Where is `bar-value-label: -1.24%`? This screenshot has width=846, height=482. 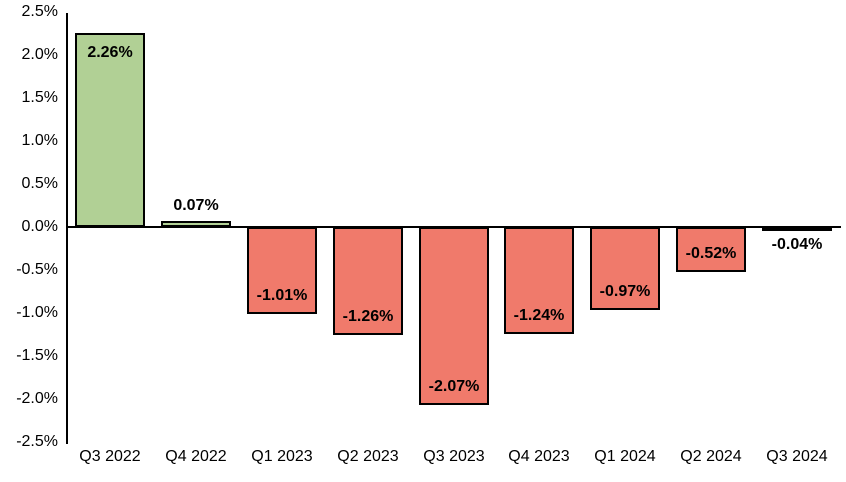 bar-value-label: -1.24% is located at coordinates (539, 315).